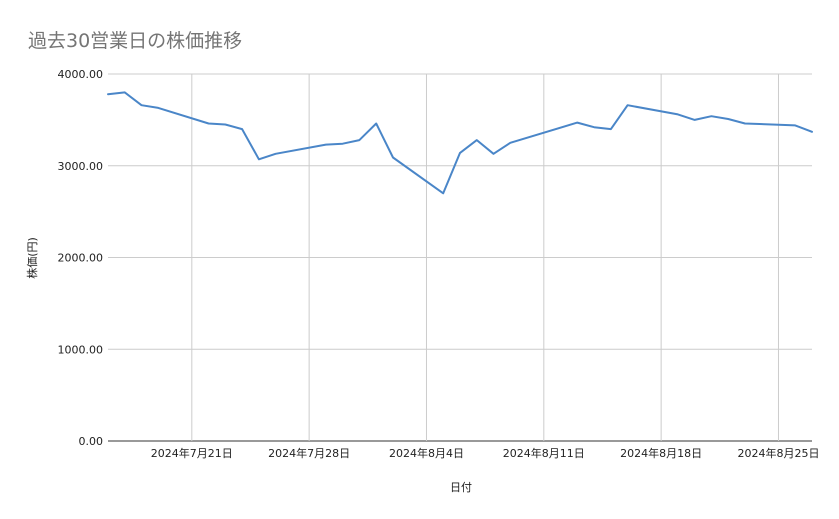 Image resolution: width=839 pixels, height=519 pixels. I want to click on y-tick-label: 4000.00, so click(81, 74).